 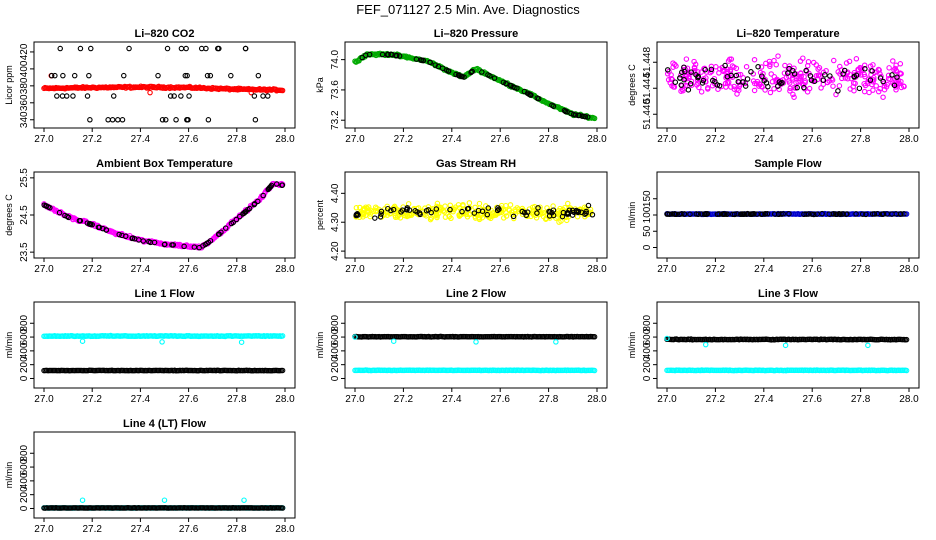 What do you see at coordinates (647, 231) in the screenshot?
I see `y-tick-label: 50` at bounding box center [647, 231].